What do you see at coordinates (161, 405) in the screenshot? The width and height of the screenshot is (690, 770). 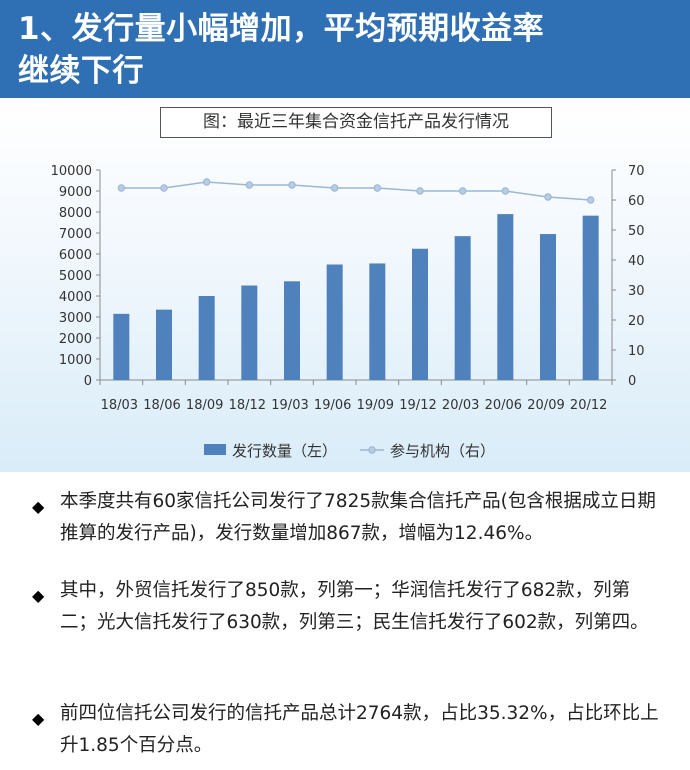 I see `x-tick-label: 18/06` at bounding box center [161, 405].